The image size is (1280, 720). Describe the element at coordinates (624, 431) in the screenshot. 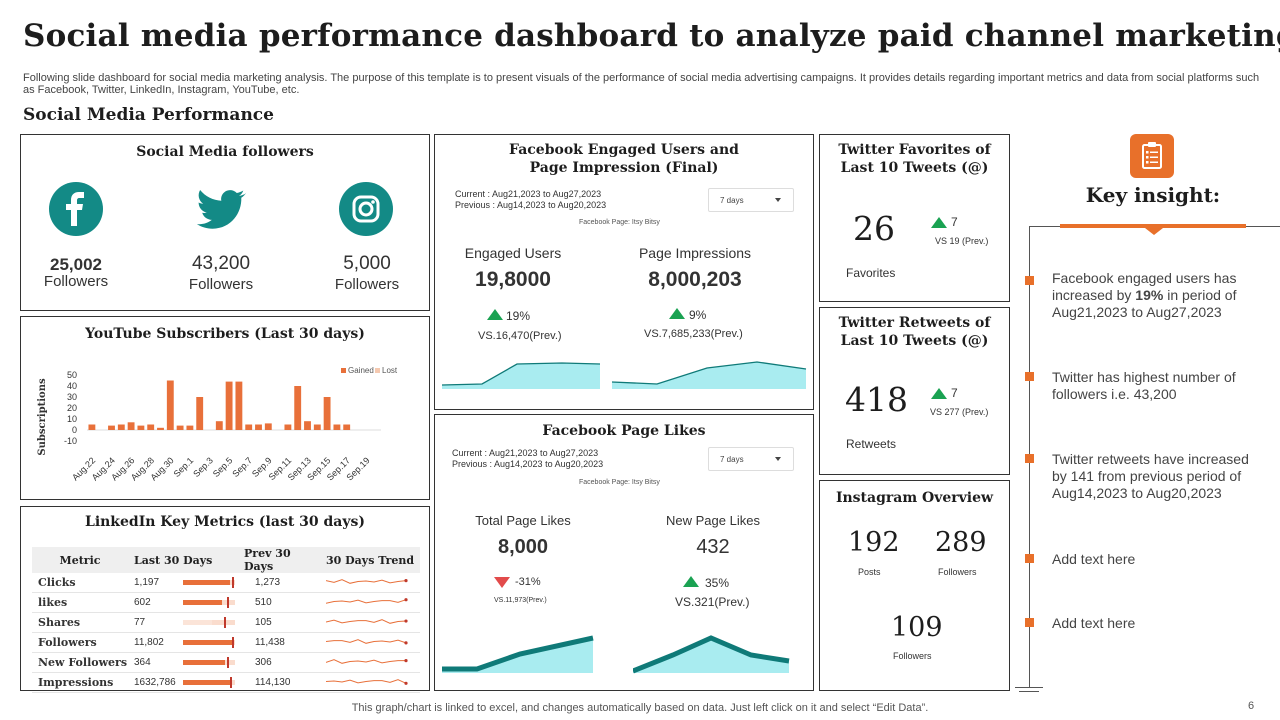

I see `panel-title: Facebook Page Likes` at that location.